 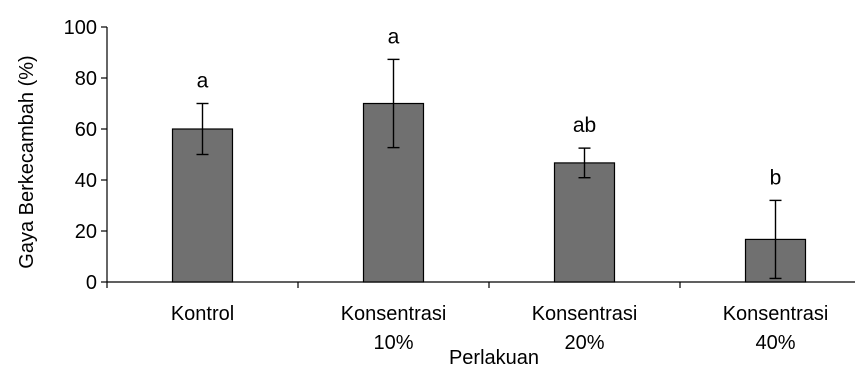 I want to click on y-tick-label: 20, so click(x=86, y=232).